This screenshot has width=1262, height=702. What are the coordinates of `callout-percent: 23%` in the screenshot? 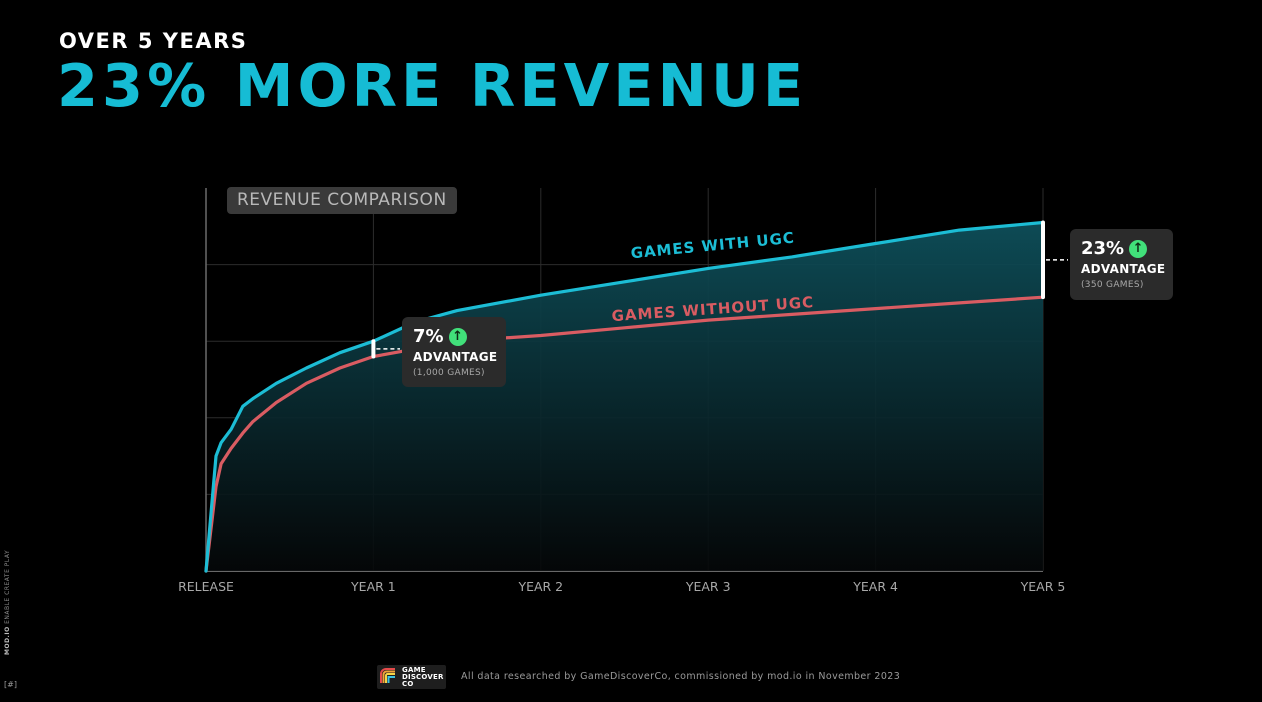 It's located at (1103, 248).